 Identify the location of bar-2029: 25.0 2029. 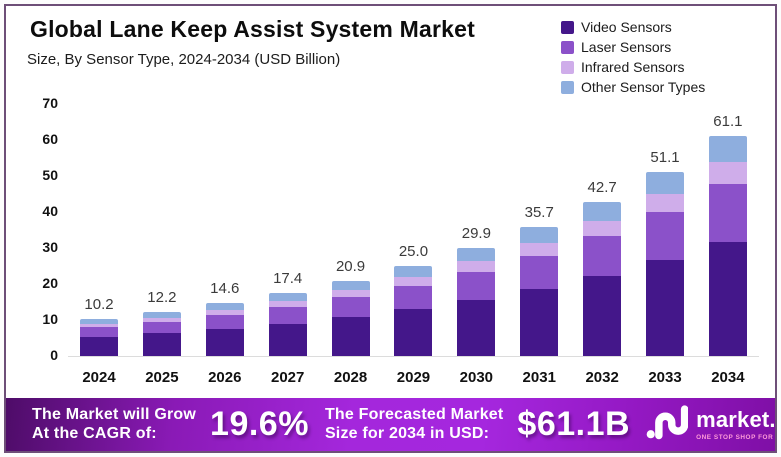
(413, 314).